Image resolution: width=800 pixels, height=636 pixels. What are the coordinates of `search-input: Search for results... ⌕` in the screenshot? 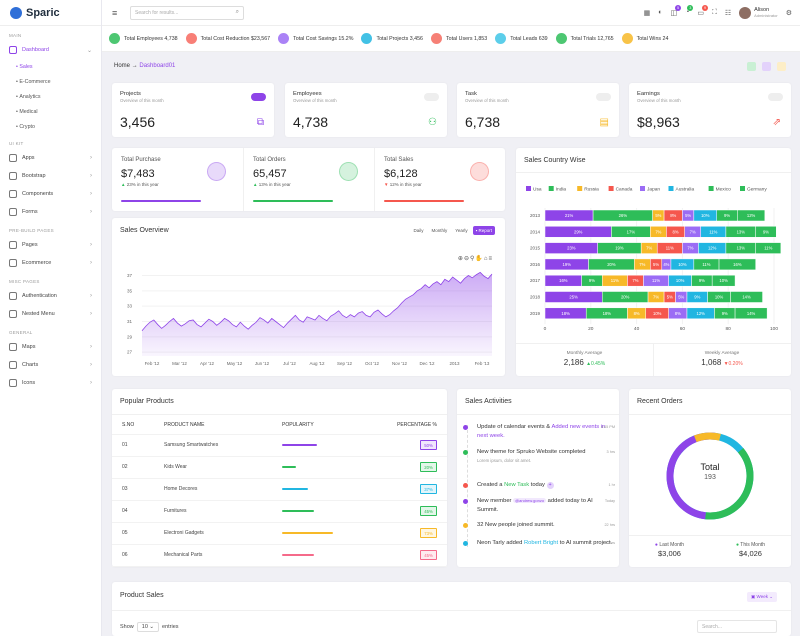 It's located at (187, 12).